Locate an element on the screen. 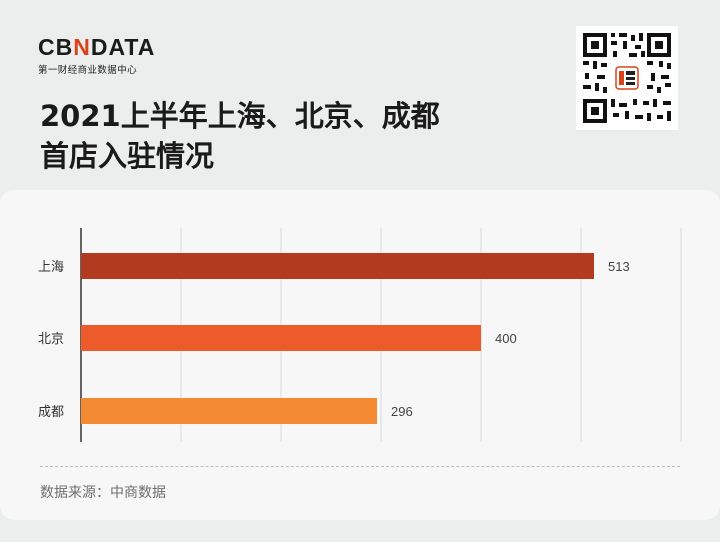  data-label: 513 is located at coordinates (619, 266).